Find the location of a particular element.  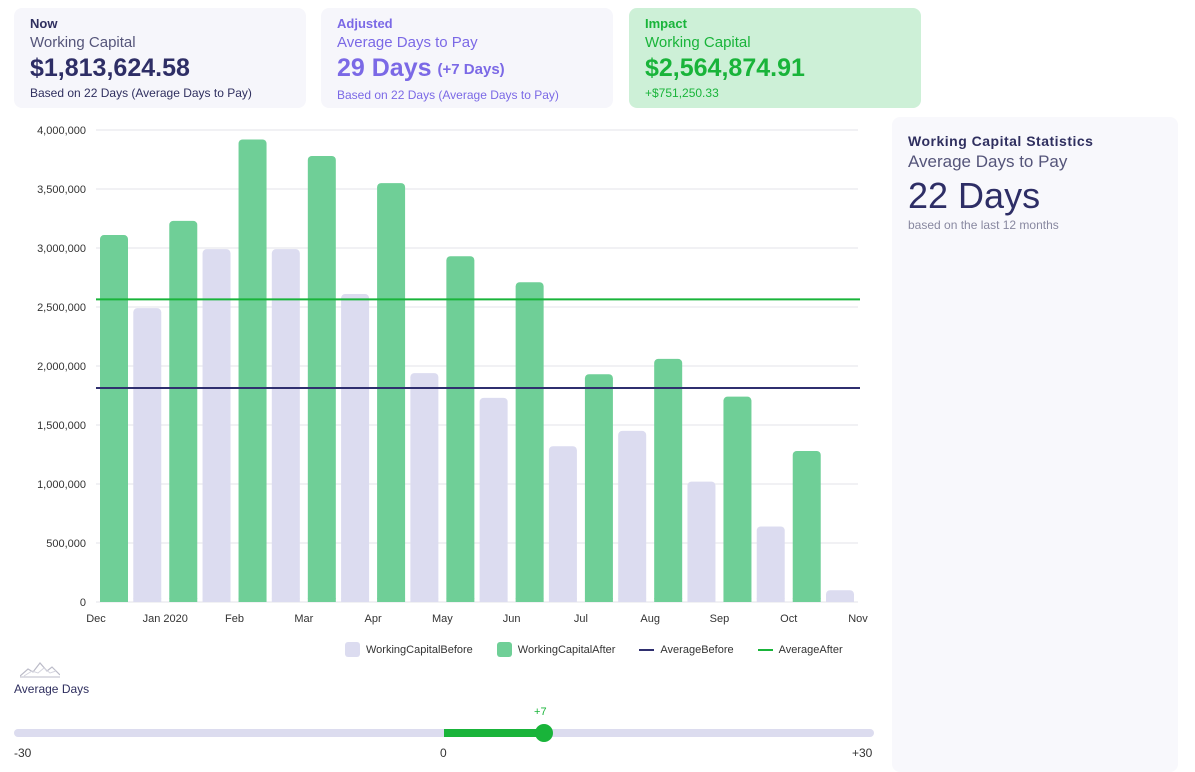

legend-label-average-after: AverageAfter is located at coordinates (810, 649).